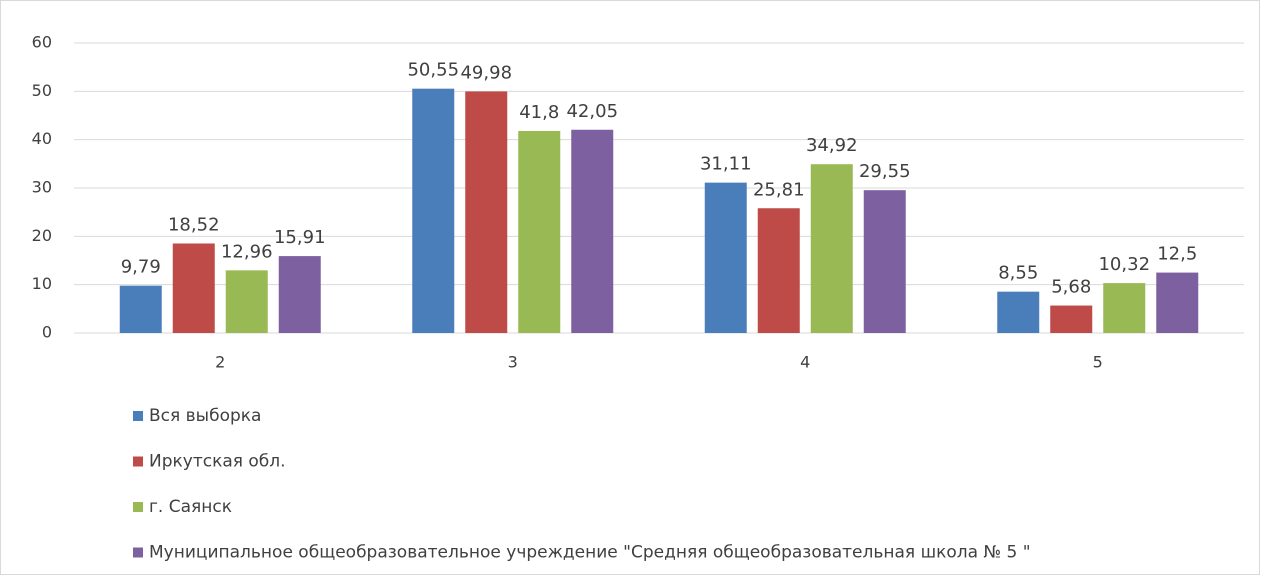  What do you see at coordinates (42, 90) in the screenshot?
I see `y-tick-label: 50` at bounding box center [42, 90].